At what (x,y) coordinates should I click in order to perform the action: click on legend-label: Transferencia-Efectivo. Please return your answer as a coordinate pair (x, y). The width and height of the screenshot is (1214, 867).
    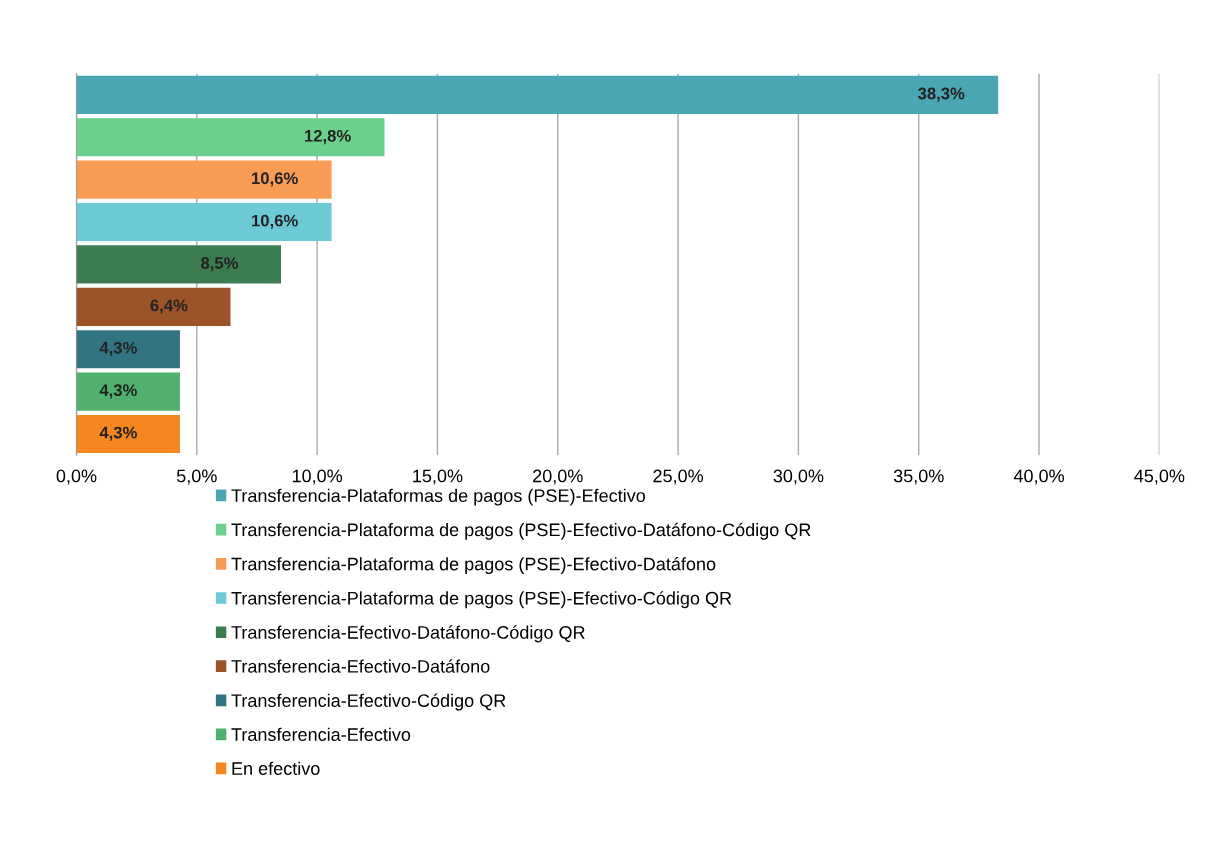
    Looking at the image, I should click on (321, 734).